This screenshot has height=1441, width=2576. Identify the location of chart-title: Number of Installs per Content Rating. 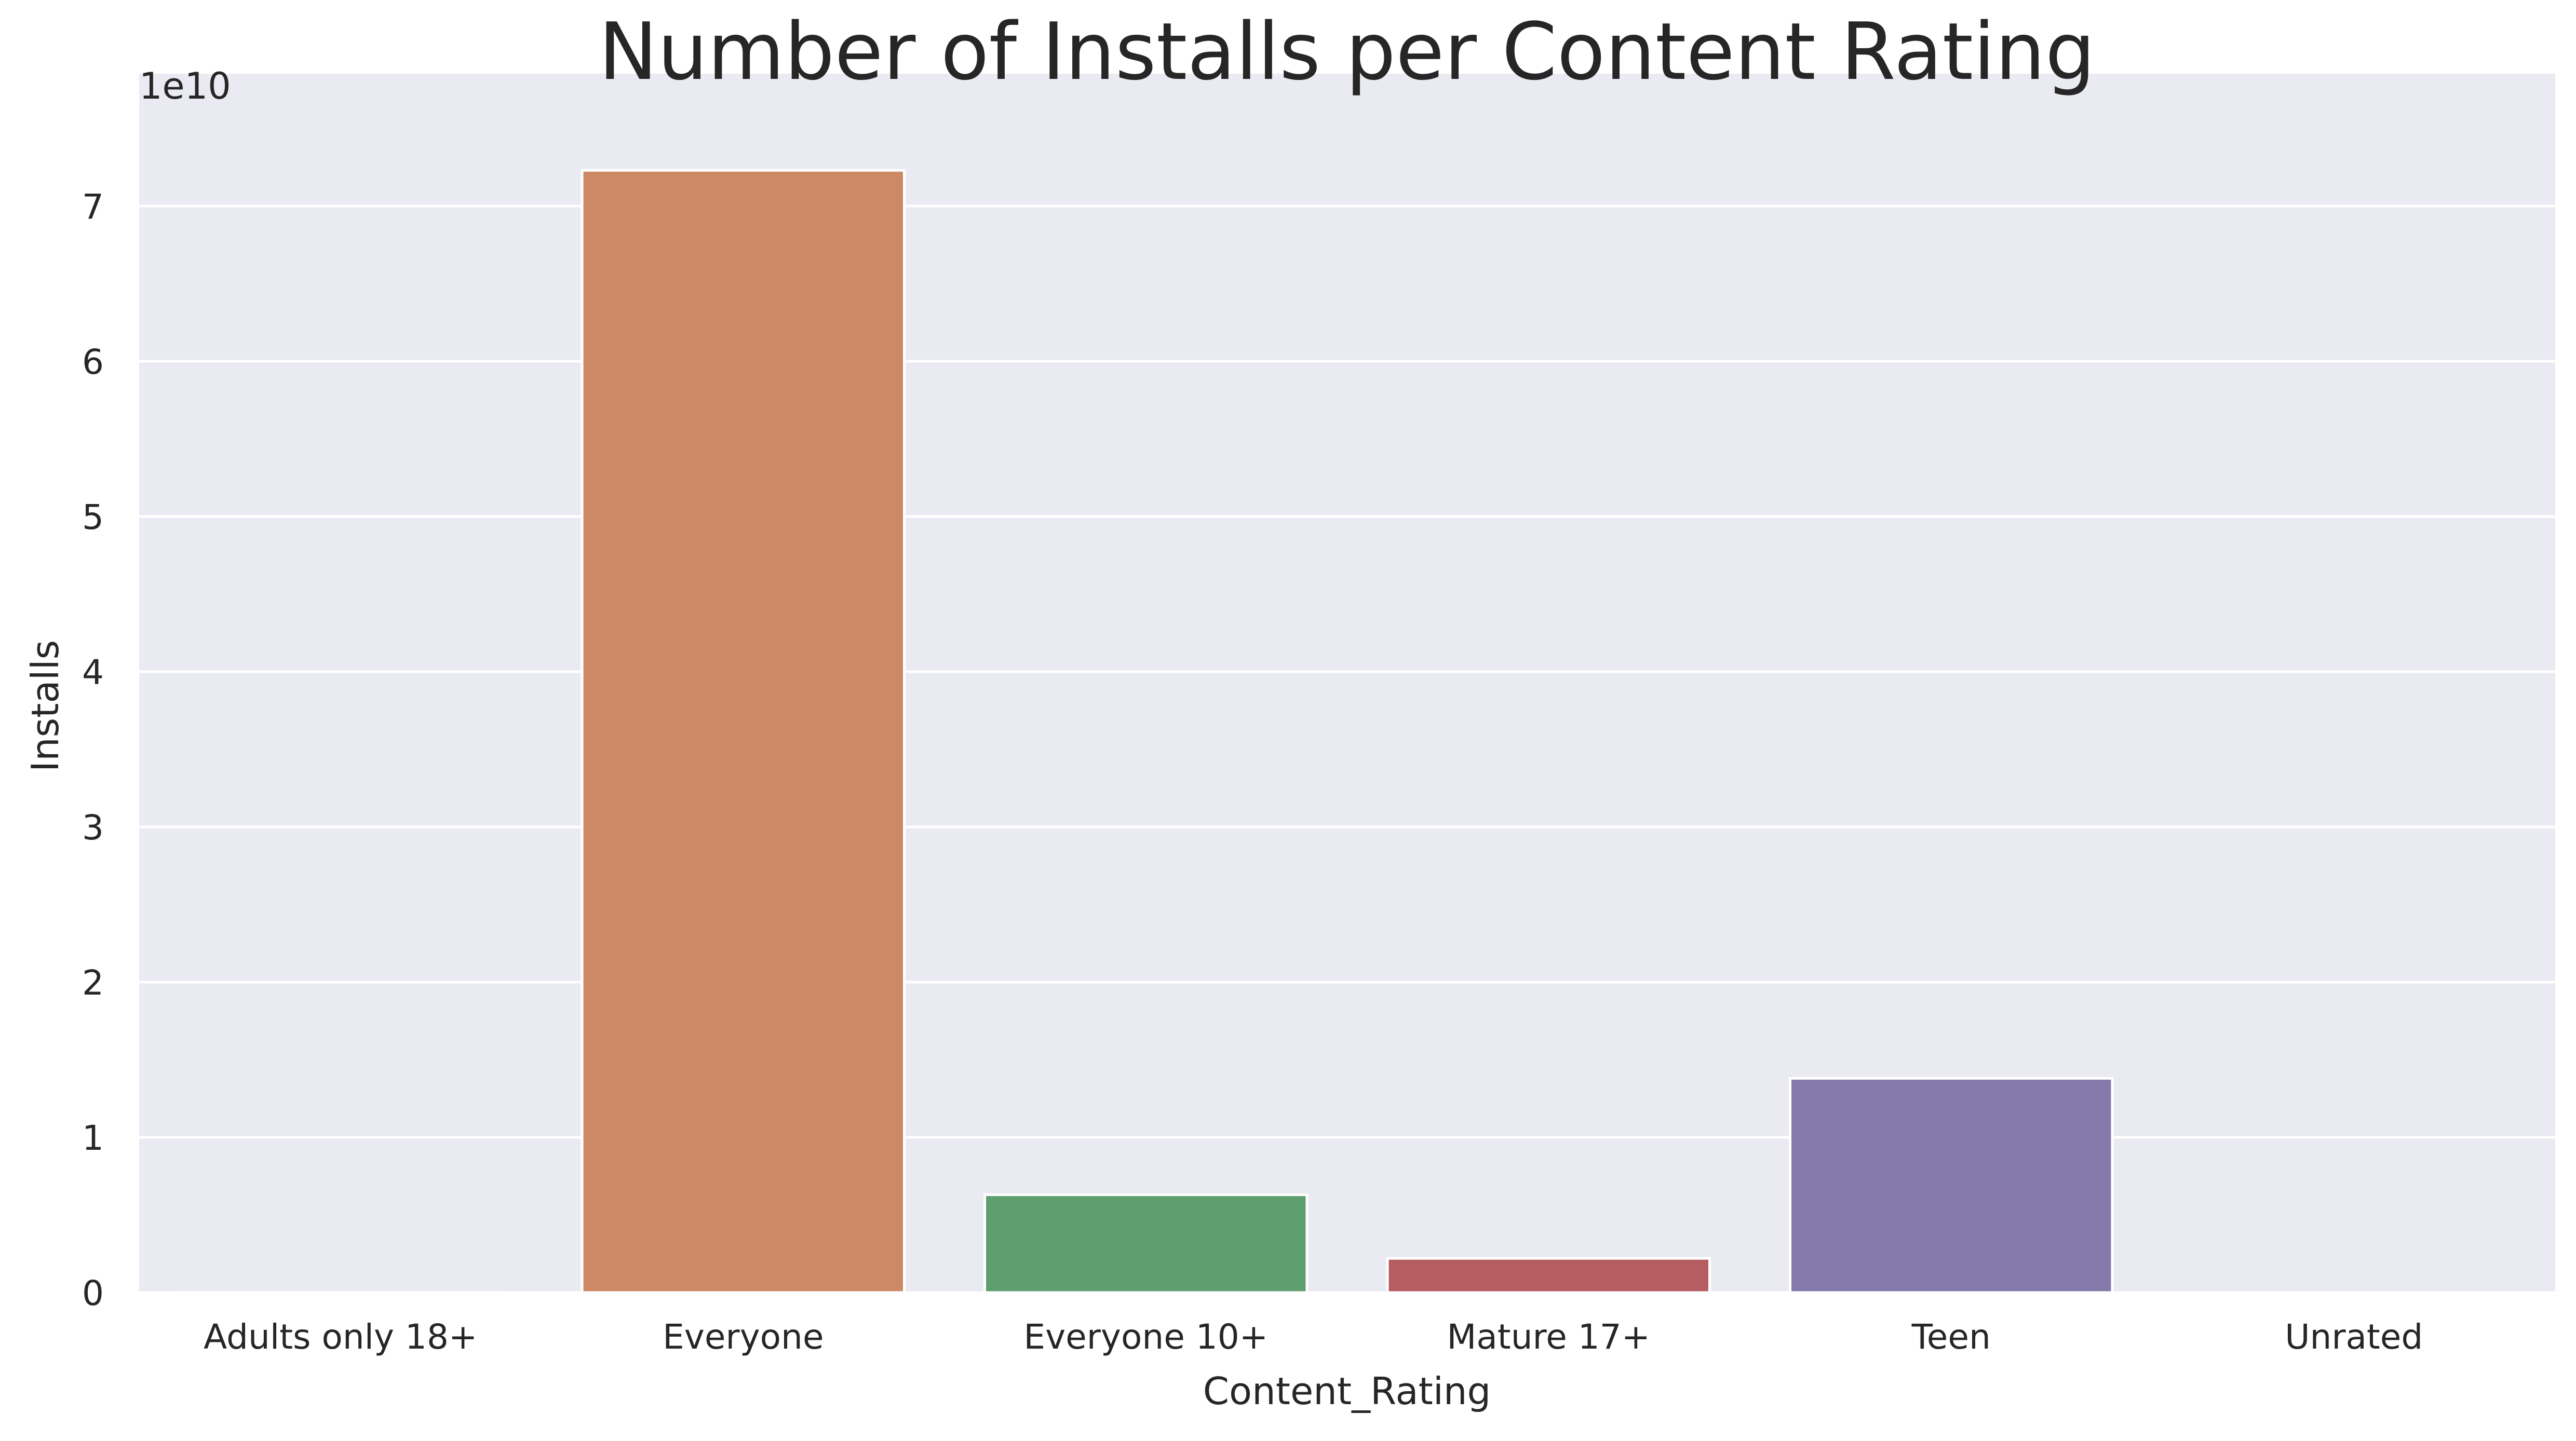
(1347, 52).